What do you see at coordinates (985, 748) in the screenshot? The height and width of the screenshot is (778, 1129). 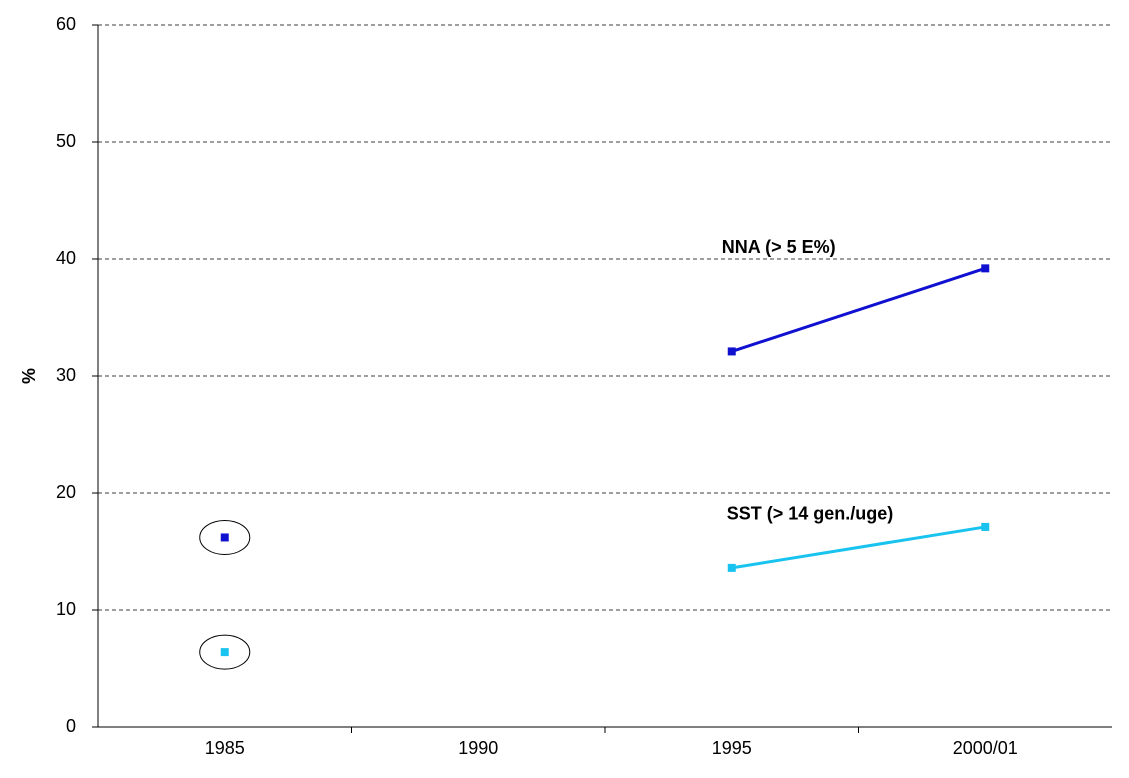 I see `x-tick-label: 2000/01` at bounding box center [985, 748].